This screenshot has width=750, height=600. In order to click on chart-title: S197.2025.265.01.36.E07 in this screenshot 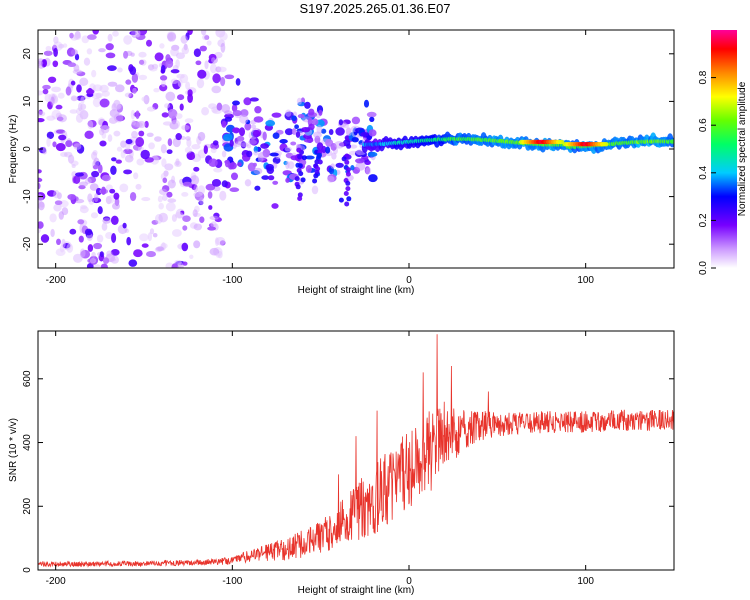, I will do `click(375, 8)`.